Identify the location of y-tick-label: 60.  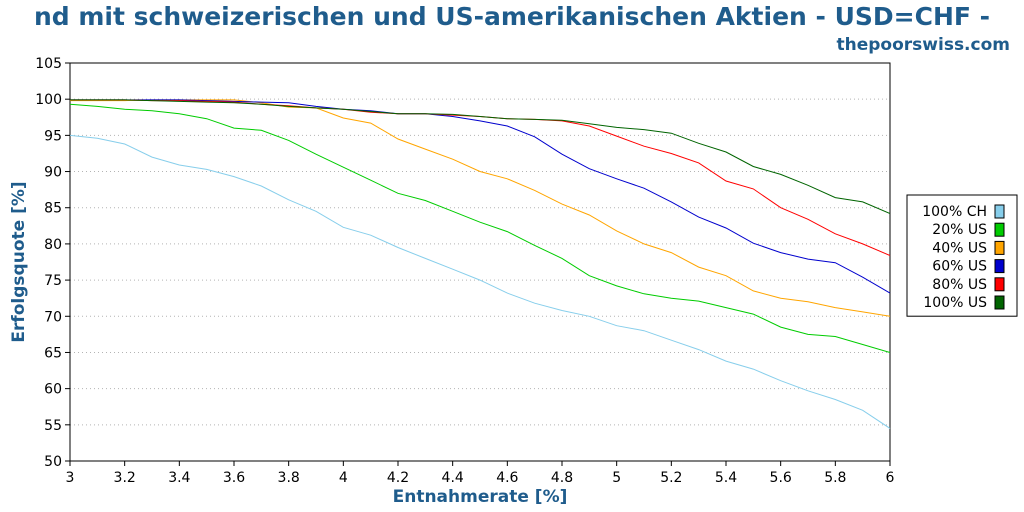
(53, 390).